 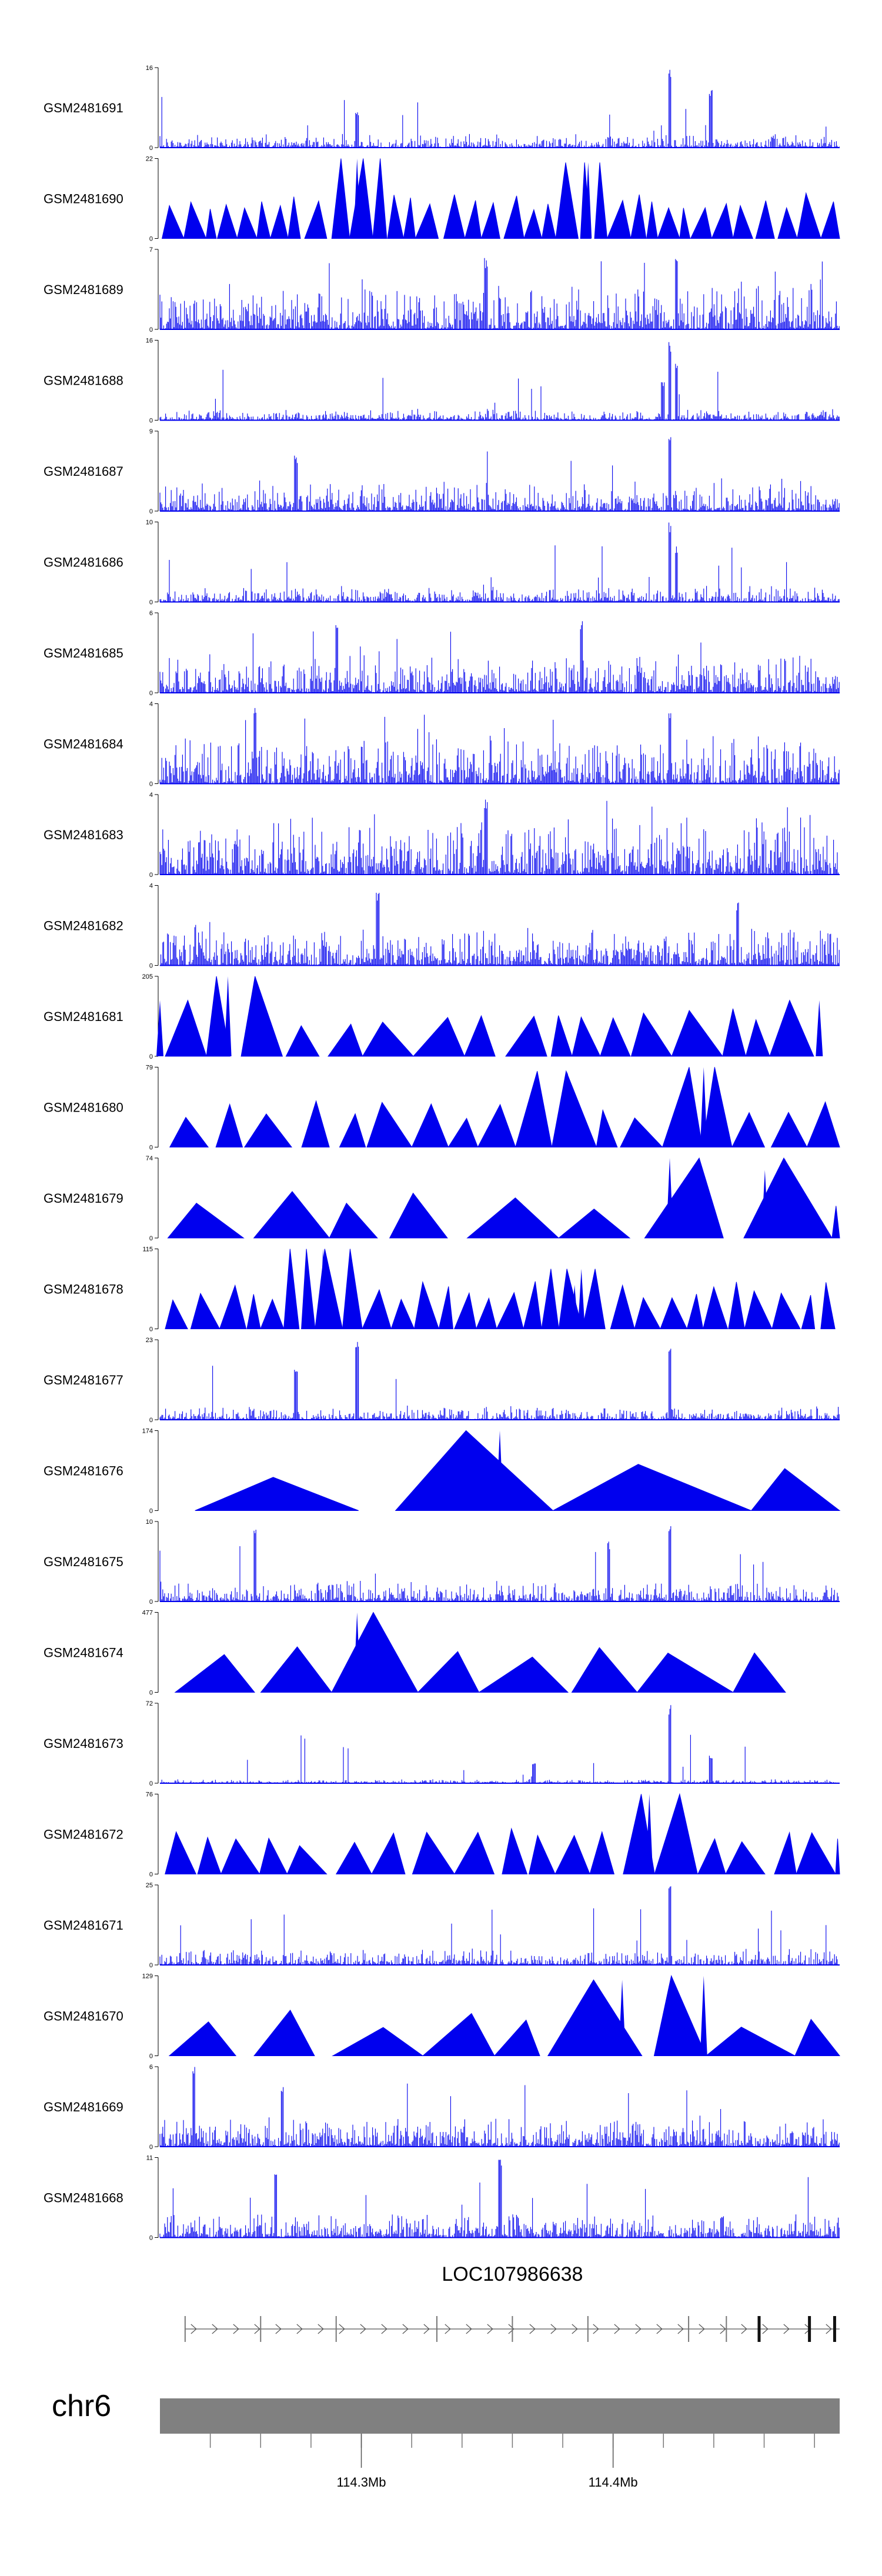 What do you see at coordinates (81, 2406) in the screenshot?
I see `chromosome-label: chr6` at bounding box center [81, 2406].